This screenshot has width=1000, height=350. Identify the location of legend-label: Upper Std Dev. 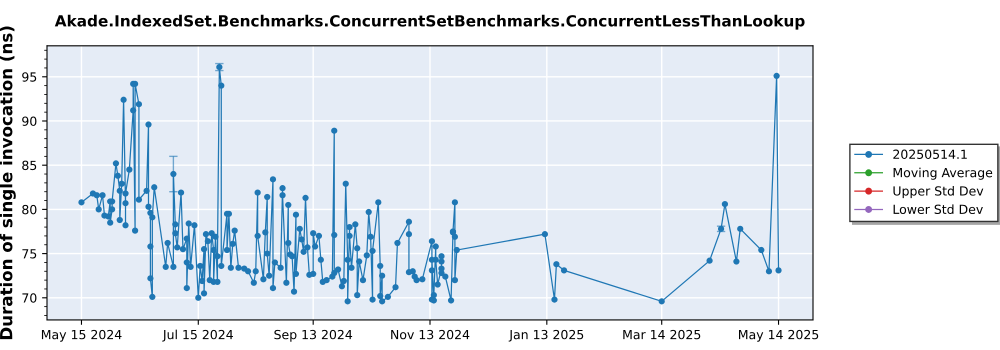
(938, 192).